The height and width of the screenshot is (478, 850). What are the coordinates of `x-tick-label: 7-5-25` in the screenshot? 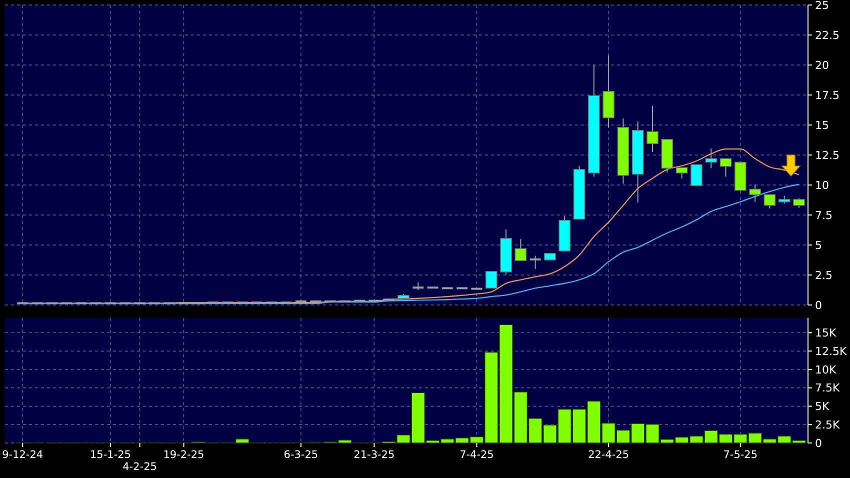 It's located at (740, 455).